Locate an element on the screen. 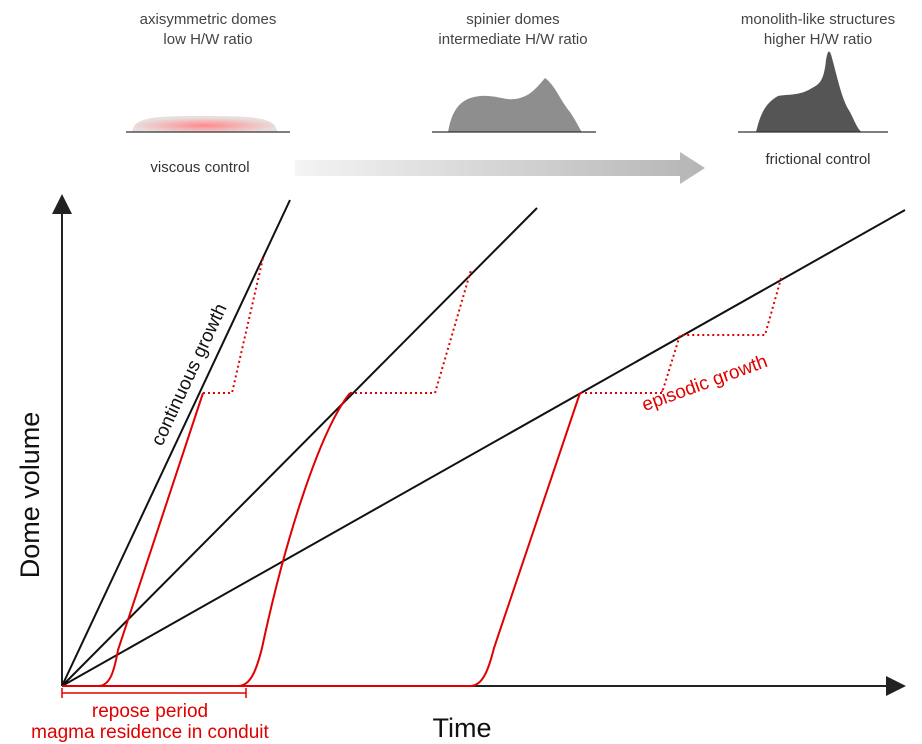 The image size is (922, 744). repose-sublabel: magma residence in conduit is located at coordinates (150, 732).